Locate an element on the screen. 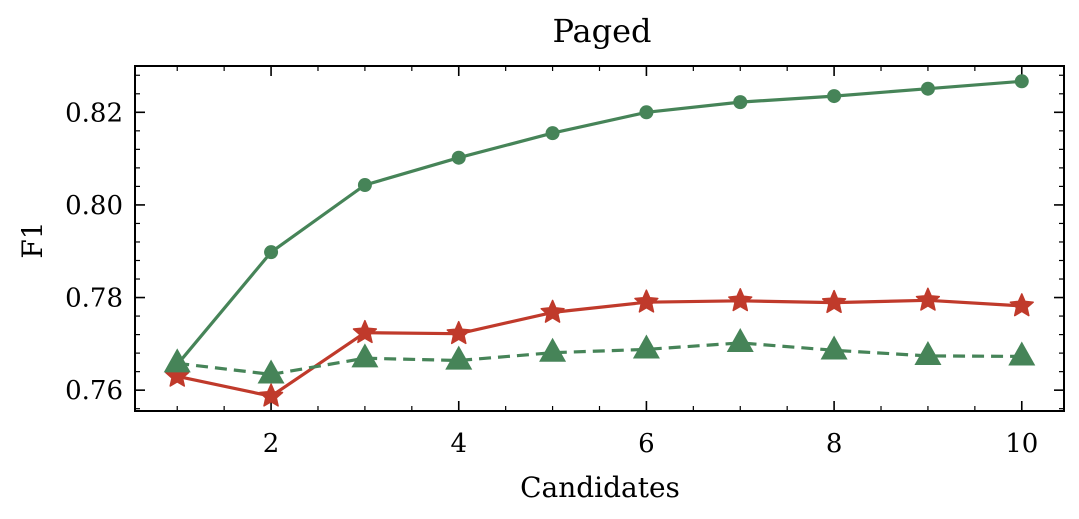 The height and width of the screenshot is (519, 1079). y-tick-label: 0.78 is located at coordinates (94, 299).